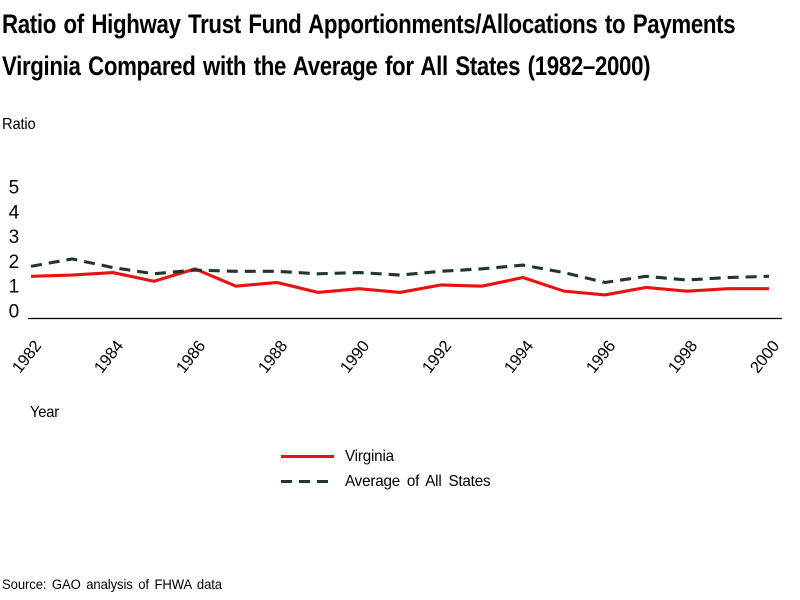  I want to click on x-tick-label: 1996, so click(601, 356).